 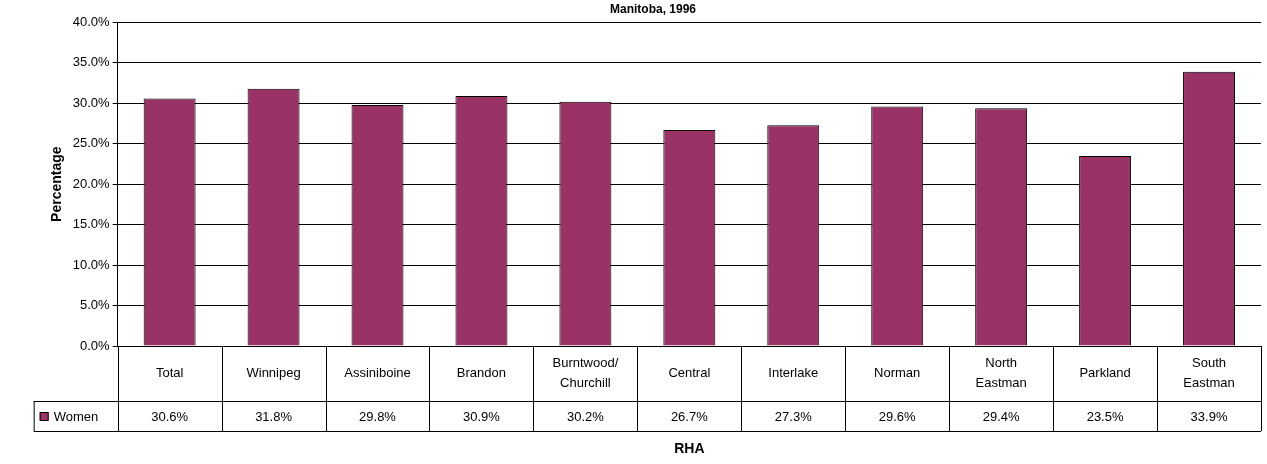 What do you see at coordinates (1105, 416) in the screenshot?
I see `data-label: 23.5%` at bounding box center [1105, 416].